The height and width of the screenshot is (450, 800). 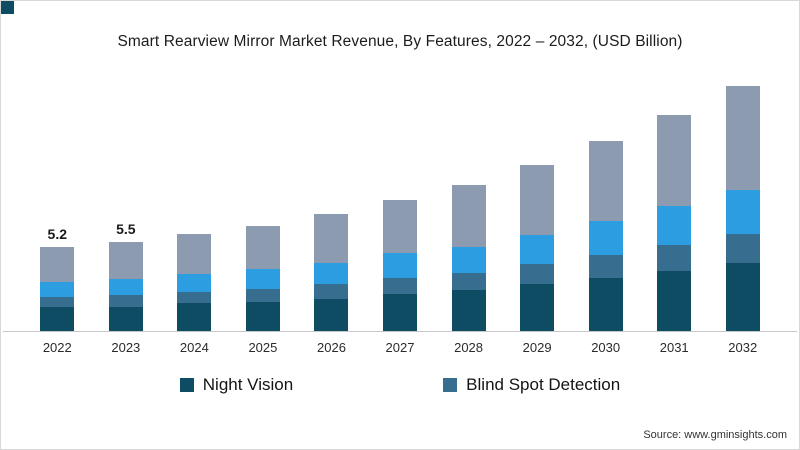 What do you see at coordinates (400, 331) in the screenshot?
I see `x-axis-line` at bounding box center [400, 331].